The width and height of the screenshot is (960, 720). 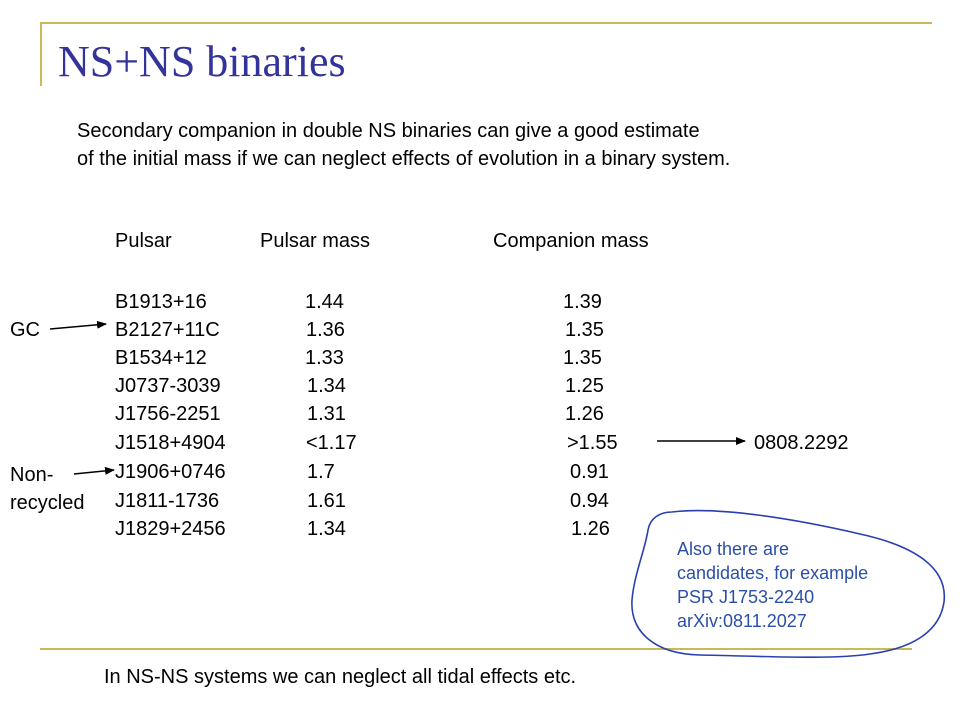 What do you see at coordinates (78, 325) in the screenshot?
I see `gc-arrow` at bounding box center [78, 325].